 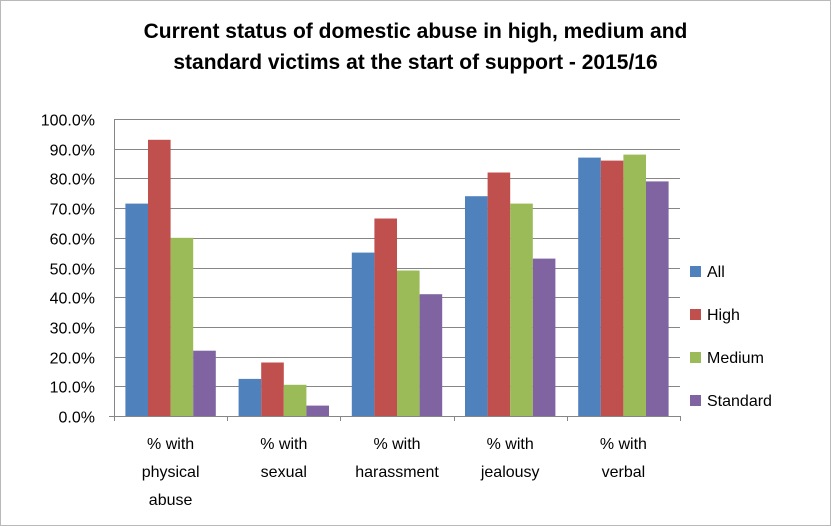 What do you see at coordinates (72, 388) in the screenshot?
I see `y-tick-label: 10.0%` at bounding box center [72, 388].